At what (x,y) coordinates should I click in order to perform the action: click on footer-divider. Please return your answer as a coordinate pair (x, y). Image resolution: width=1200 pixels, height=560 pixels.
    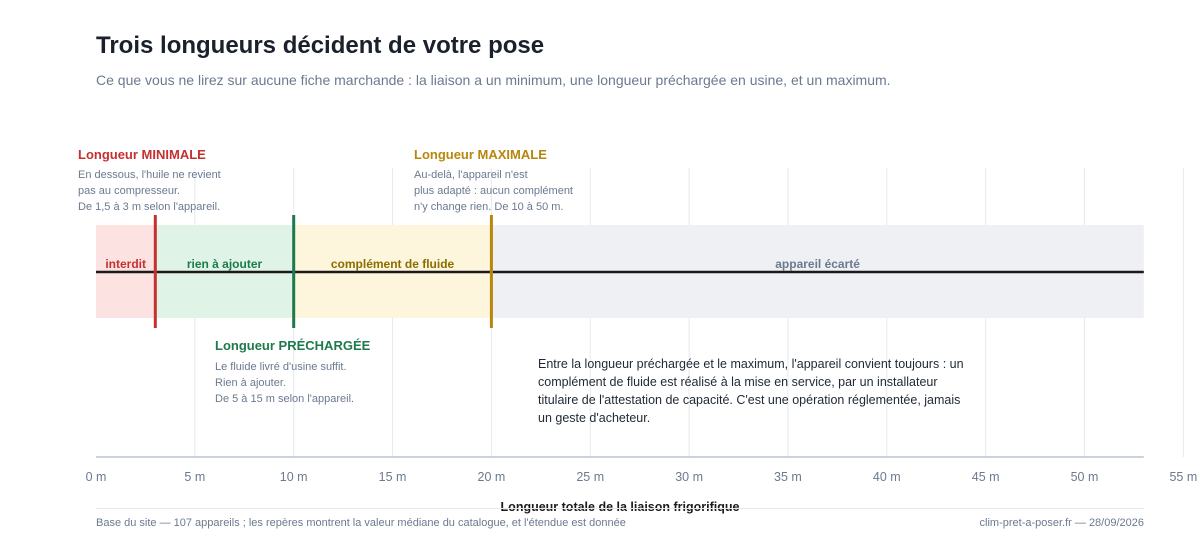
    Looking at the image, I should click on (620, 508).